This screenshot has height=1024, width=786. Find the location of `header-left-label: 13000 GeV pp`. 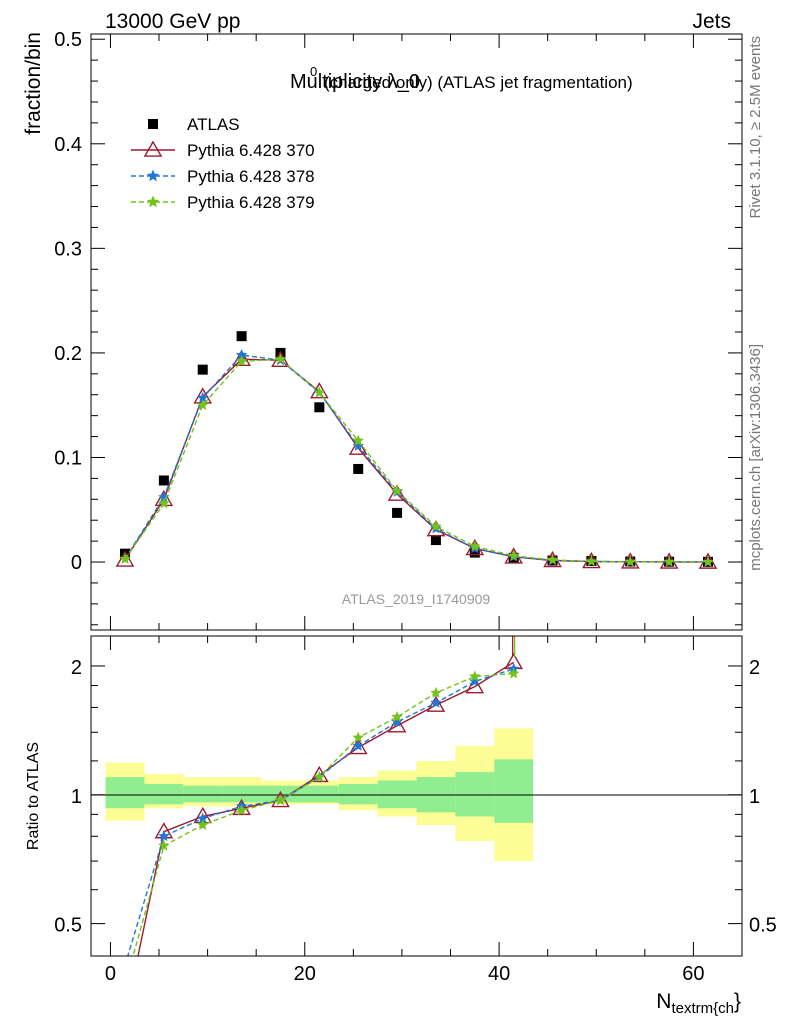

header-left-label: 13000 GeV pp is located at coordinates (172, 21).